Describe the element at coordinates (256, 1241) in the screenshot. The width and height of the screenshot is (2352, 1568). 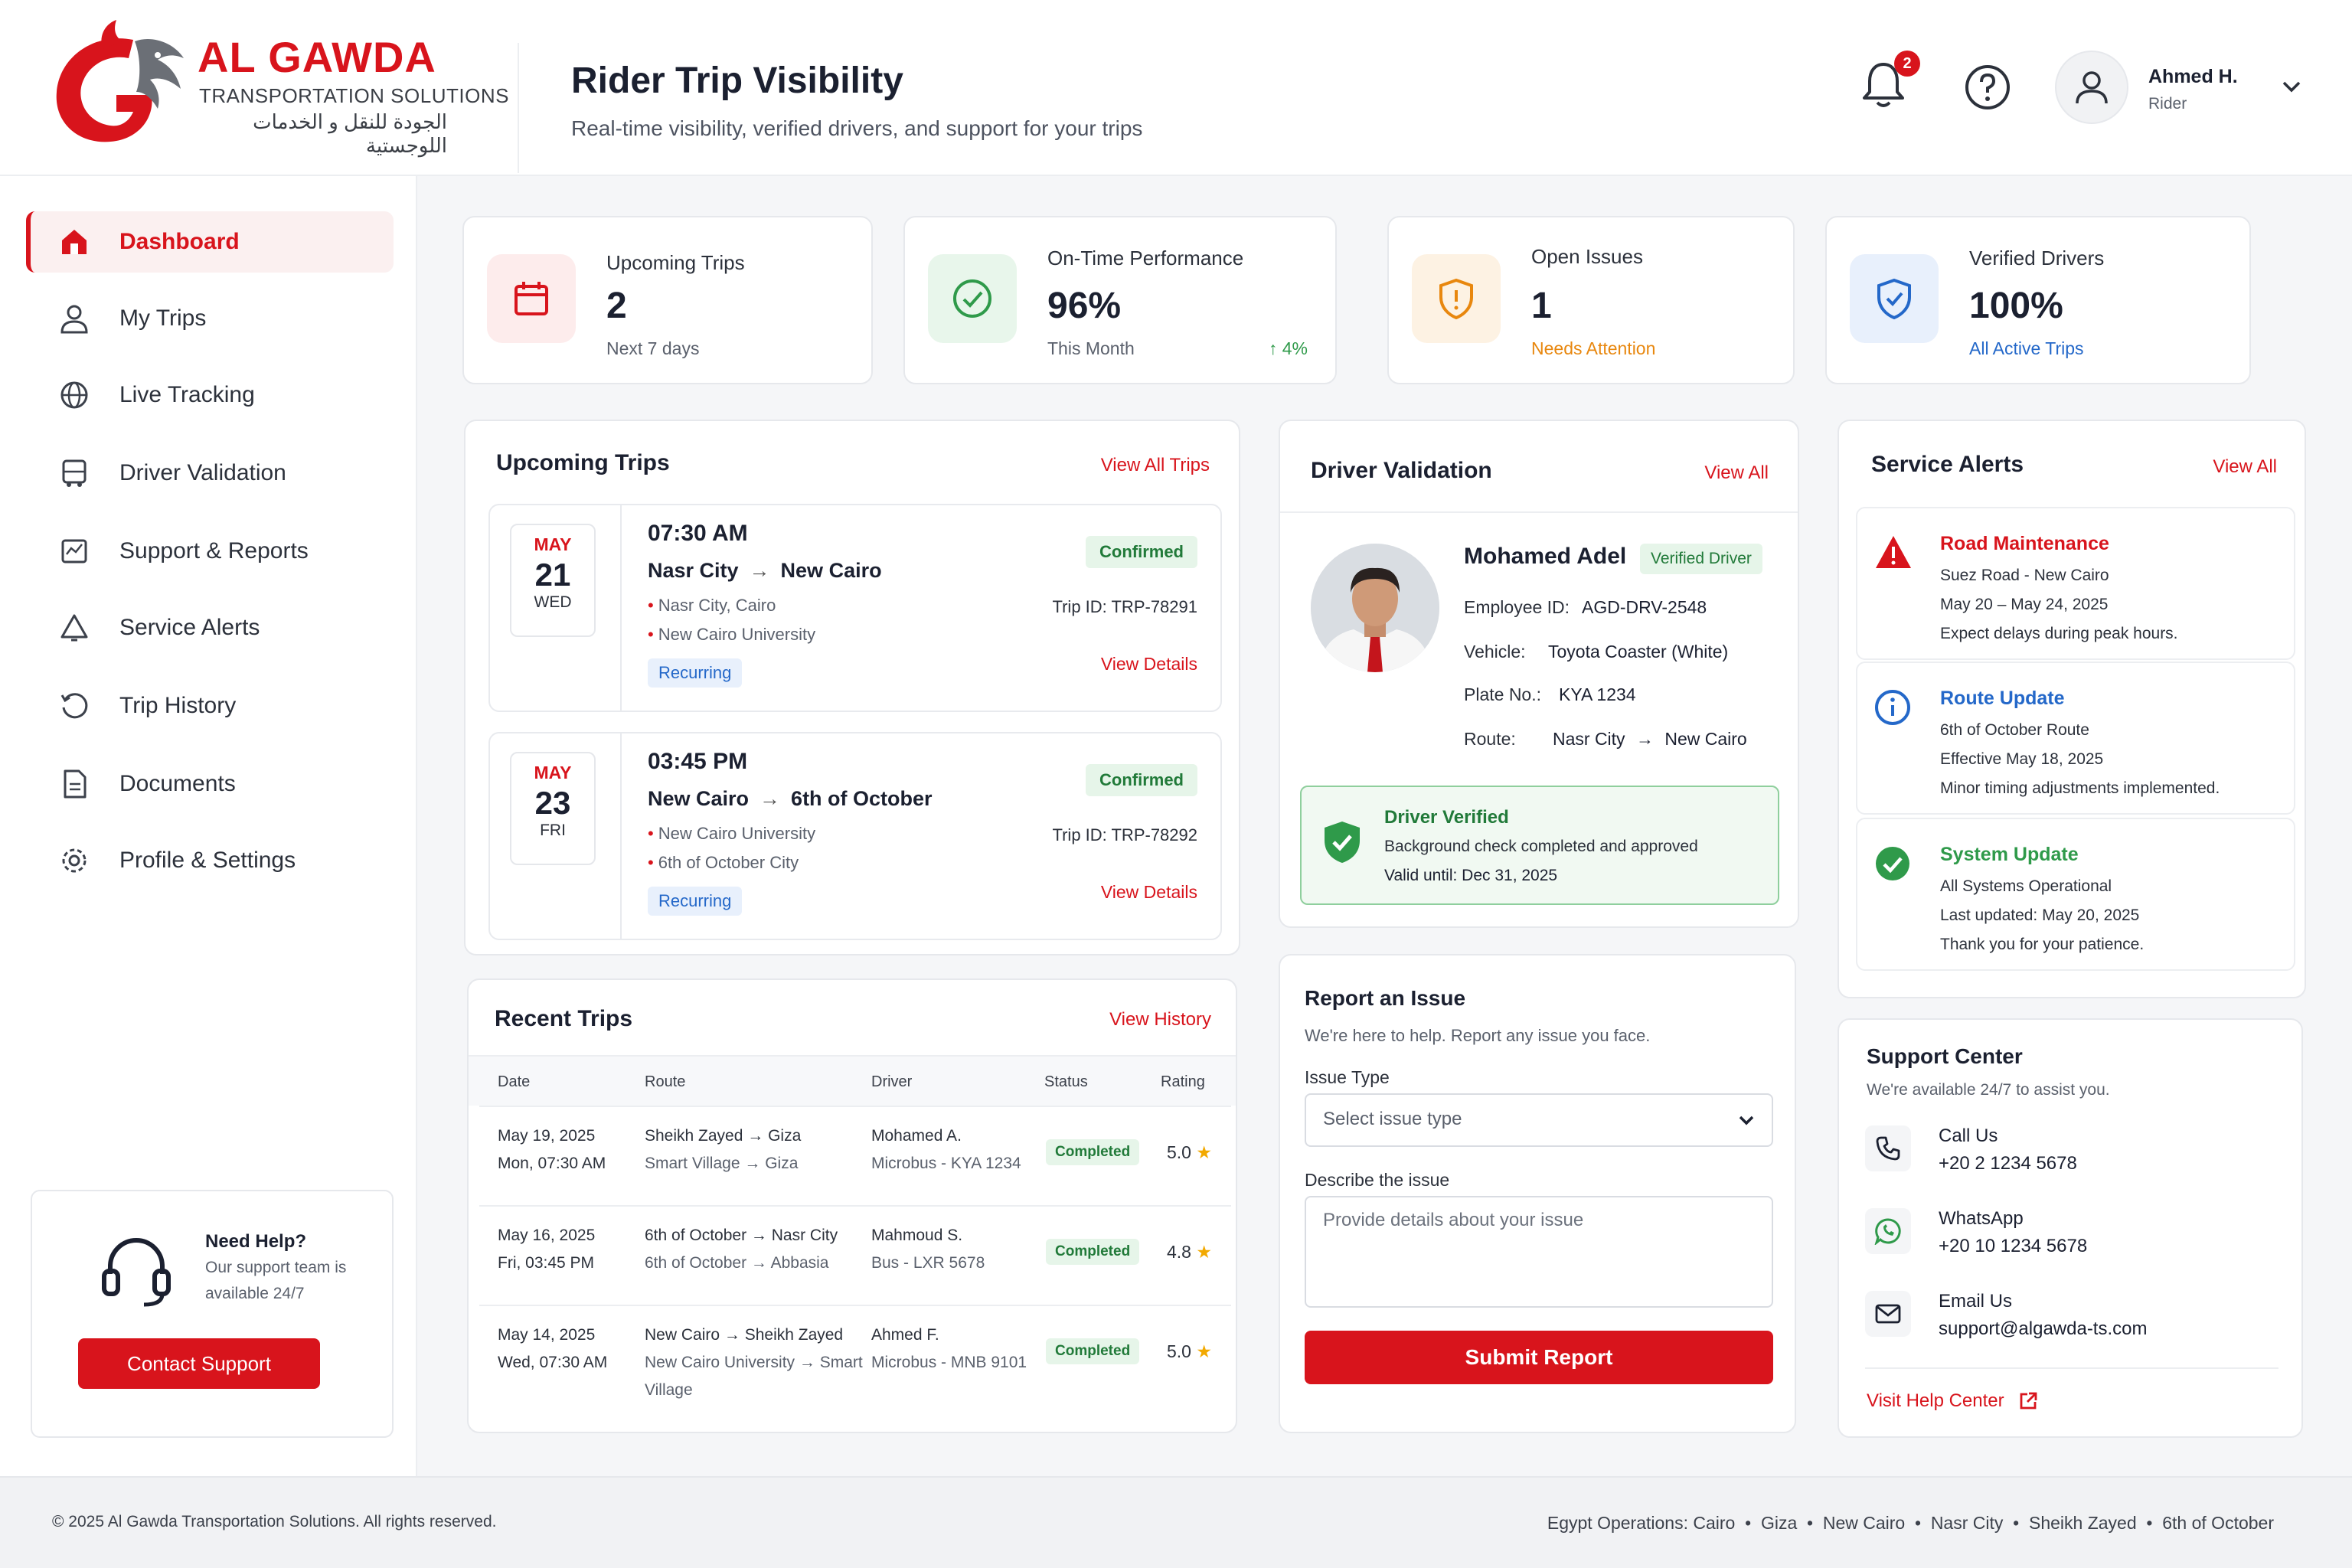
I see `help-title: Need Help?` at that location.